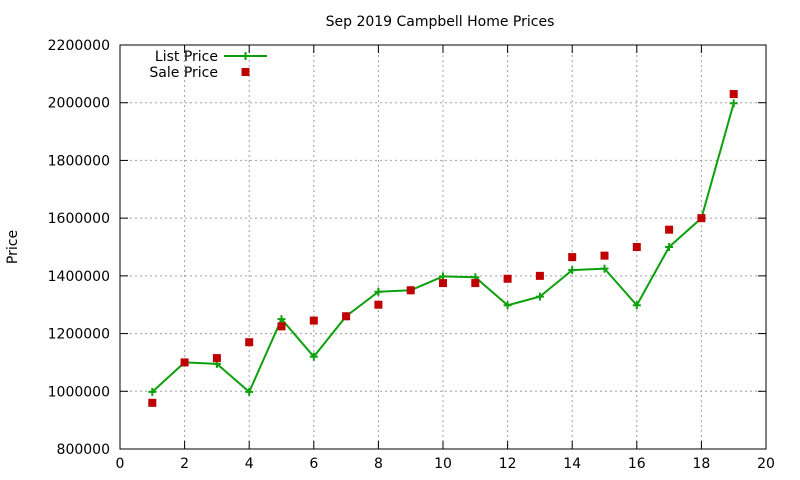 This screenshot has height=480, width=800. What do you see at coordinates (313, 464) in the screenshot?
I see `x-tick-label: 6` at bounding box center [313, 464].